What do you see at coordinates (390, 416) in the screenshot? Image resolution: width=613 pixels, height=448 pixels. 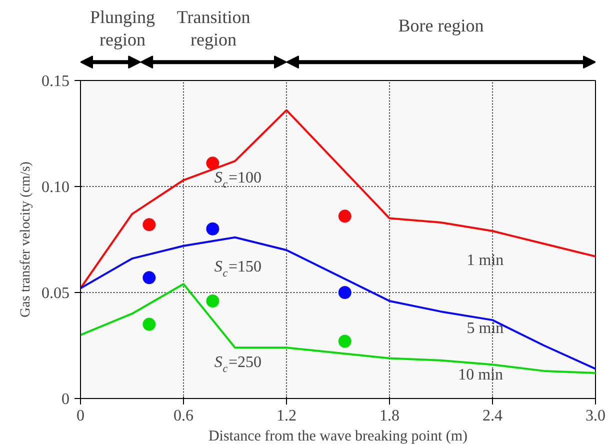 I see `x-tick-label: 1.8` at bounding box center [390, 416].